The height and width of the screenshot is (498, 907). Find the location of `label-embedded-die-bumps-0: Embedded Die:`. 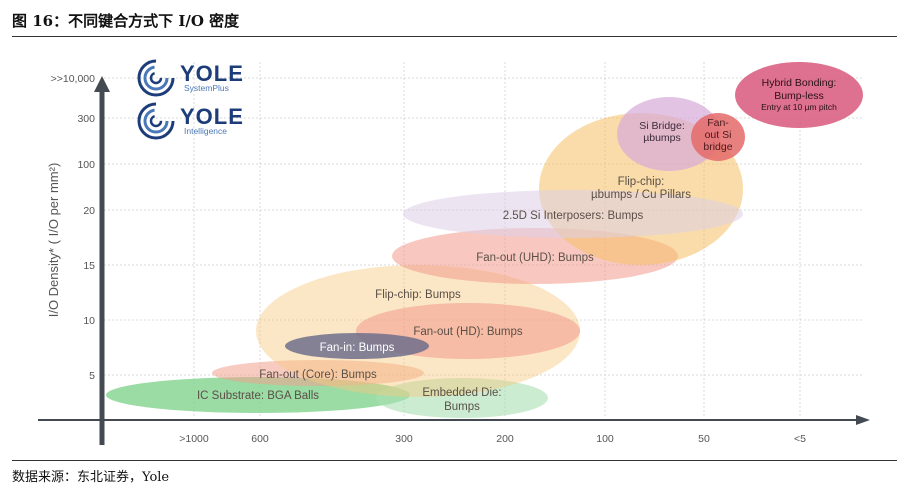

label-embedded-die-bumps-0: Embedded Die: is located at coordinates (461, 393).